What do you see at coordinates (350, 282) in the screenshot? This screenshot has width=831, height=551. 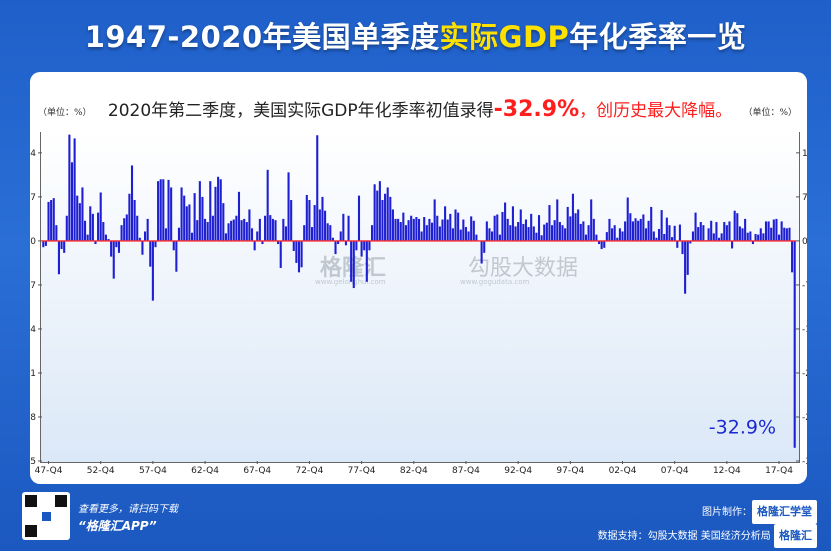 I see `watermark-brand-url: www.gelonghui.com` at bounding box center [350, 282].